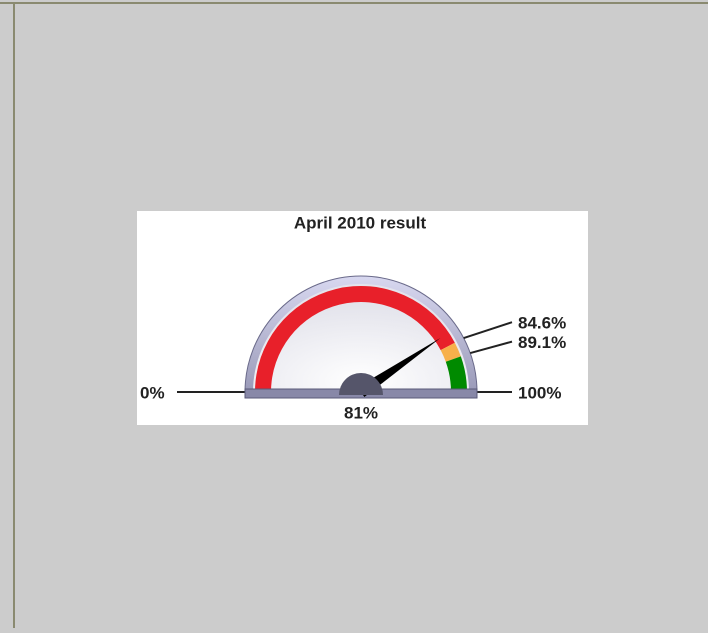  What do you see at coordinates (152, 392) in the screenshot?
I see `tick-label: 0%` at bounding box center [152, 392].